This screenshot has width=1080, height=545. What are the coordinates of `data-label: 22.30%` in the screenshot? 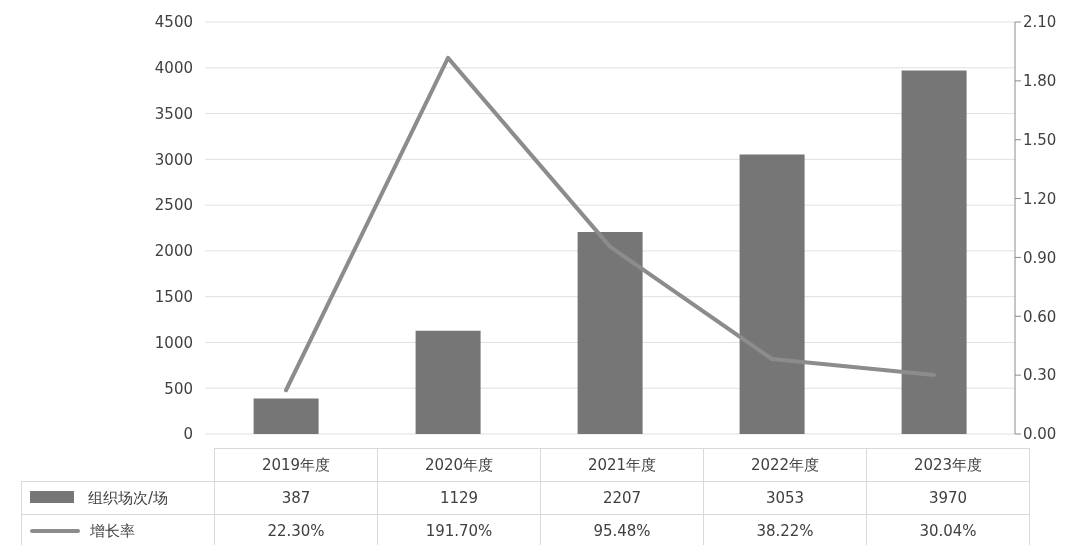 It's located at (296, 529).